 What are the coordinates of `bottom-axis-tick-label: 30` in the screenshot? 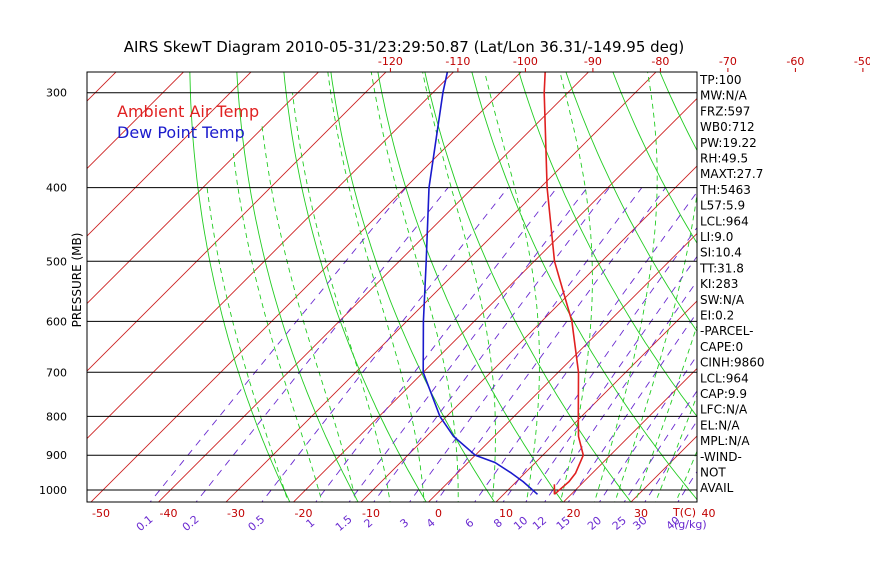 It's located at (641, 513).